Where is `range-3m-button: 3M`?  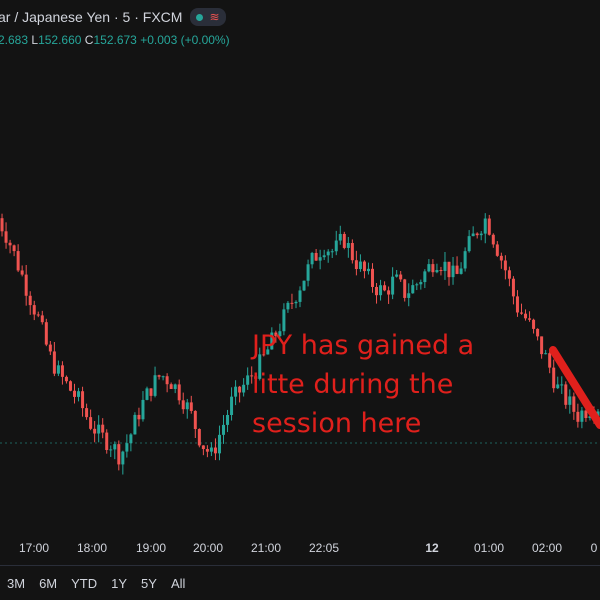 range-3m-button: 3M is located at coordinates (16, 583).